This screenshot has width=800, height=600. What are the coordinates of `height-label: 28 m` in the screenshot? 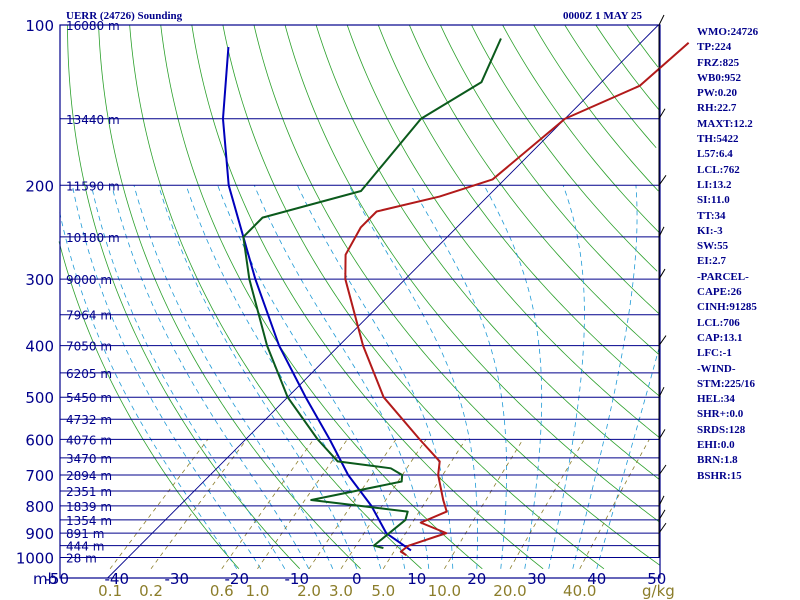 It's located at (81, 559).